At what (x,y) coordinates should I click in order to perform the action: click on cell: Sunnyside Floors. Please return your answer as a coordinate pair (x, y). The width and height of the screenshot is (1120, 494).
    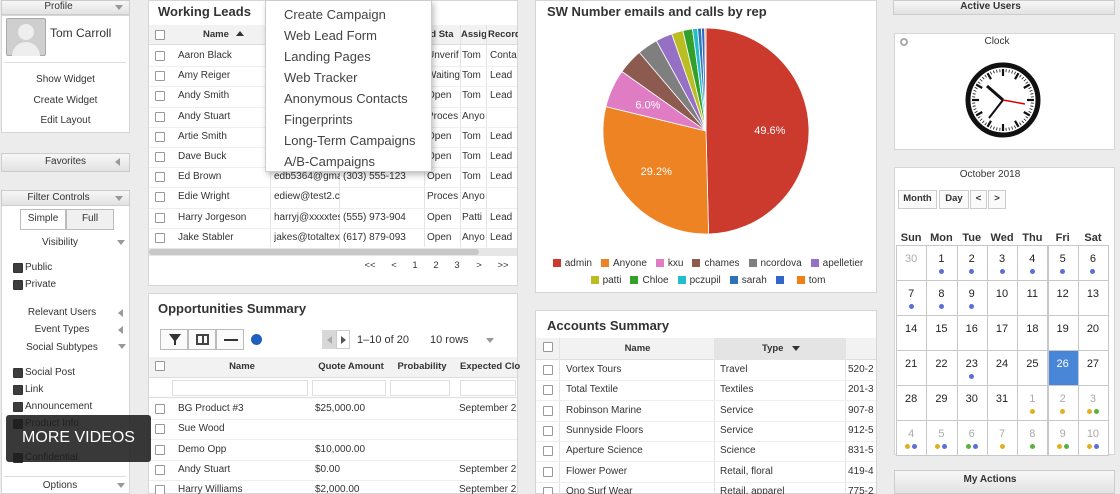
    Looking at the image, I should click on (605, 430).